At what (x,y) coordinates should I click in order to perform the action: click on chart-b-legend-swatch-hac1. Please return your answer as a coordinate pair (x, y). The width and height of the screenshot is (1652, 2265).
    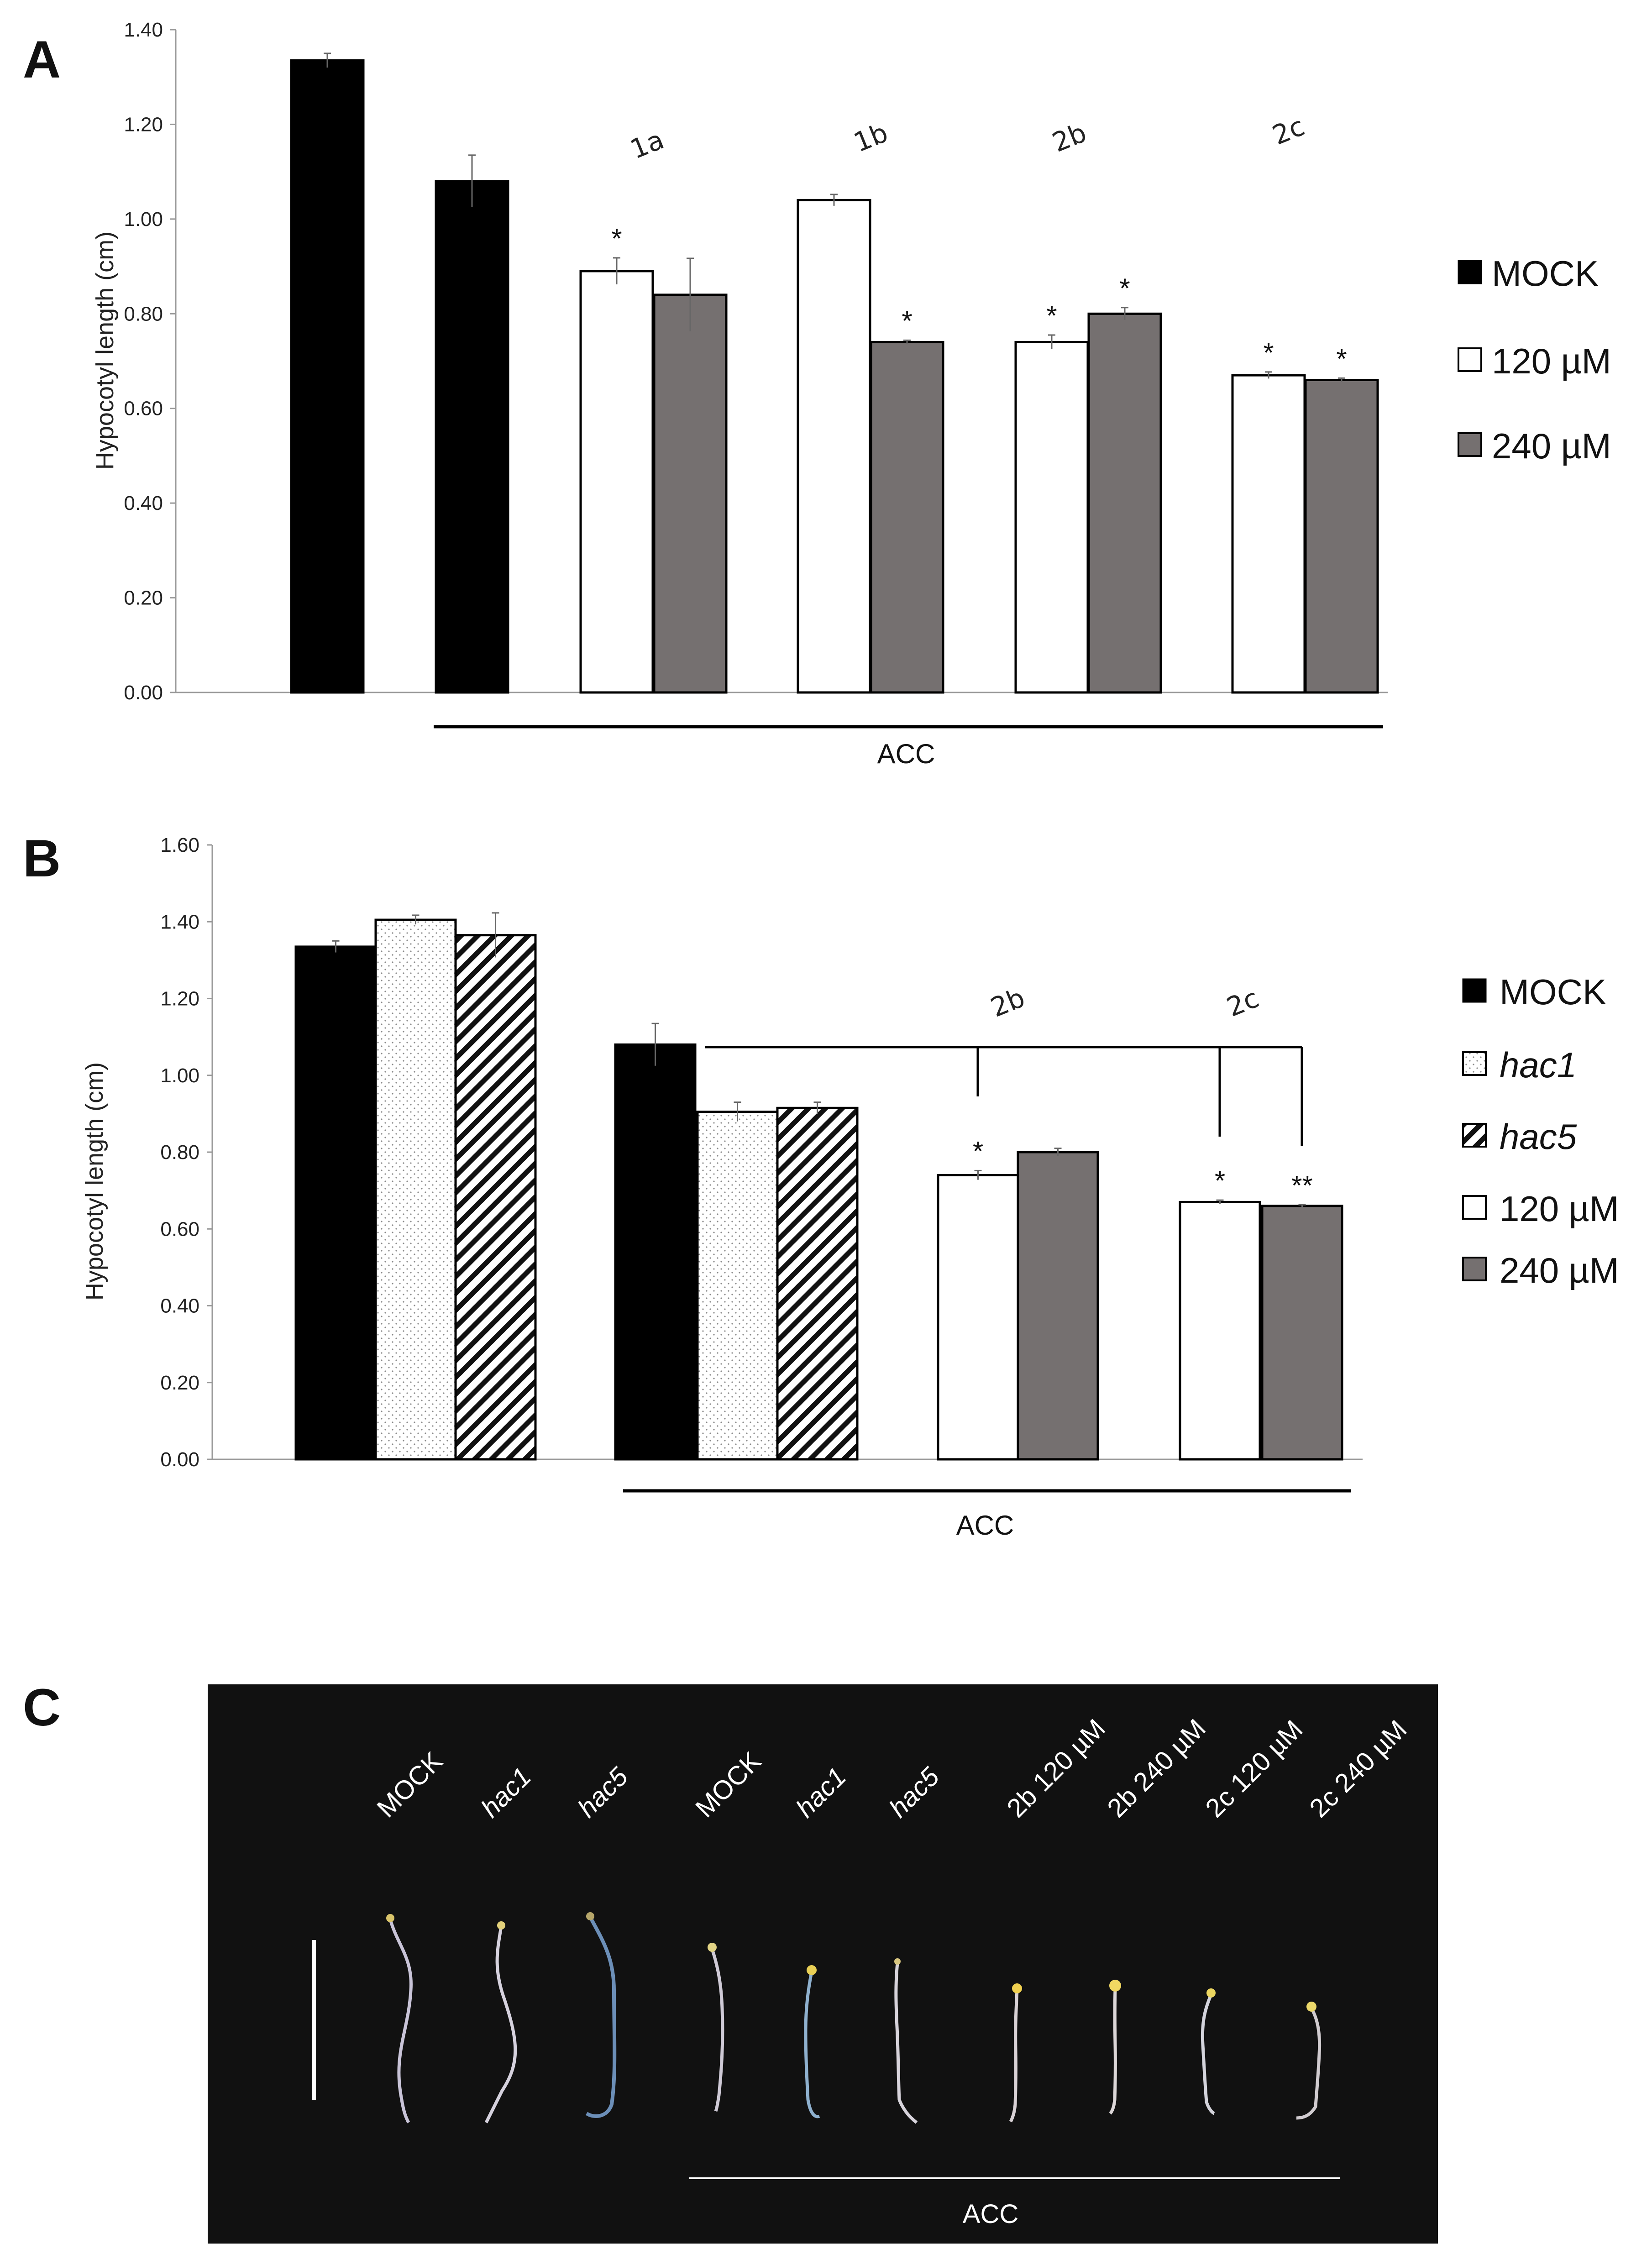
    Looking at the image, I should click on (1474, 1063).